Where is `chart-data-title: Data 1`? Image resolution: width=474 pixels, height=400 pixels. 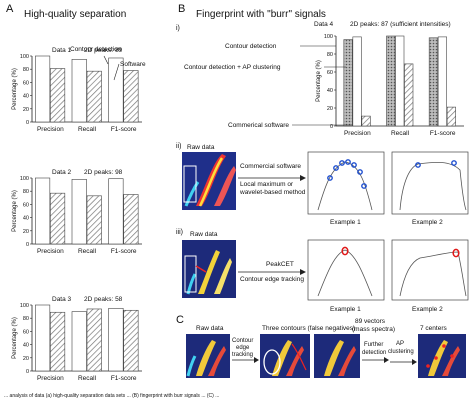
chart-data-title: Data 1 is located at coordinates (62, 50).